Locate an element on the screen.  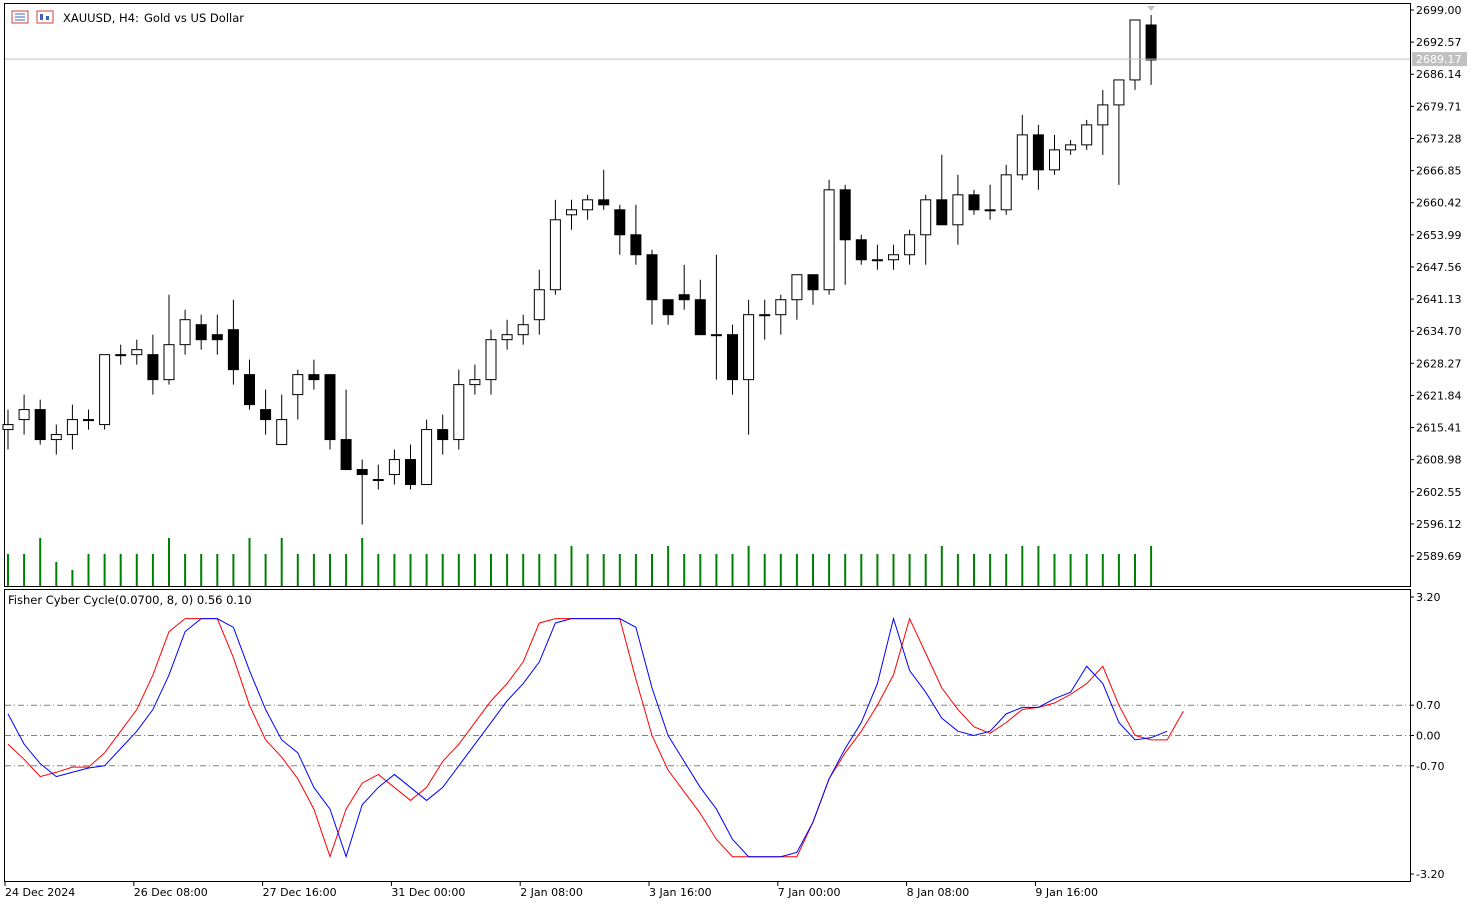
symbol-label: XAUUSD, H4: is located at coordinates (101, 18).